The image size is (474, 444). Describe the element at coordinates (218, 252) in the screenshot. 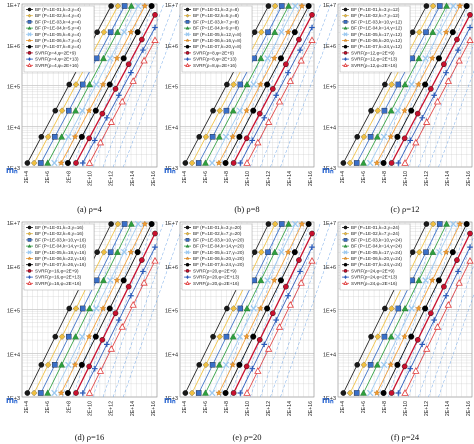

I see `legend-entry: BF (P=1E-05,k=17,γ=20)` at that location.